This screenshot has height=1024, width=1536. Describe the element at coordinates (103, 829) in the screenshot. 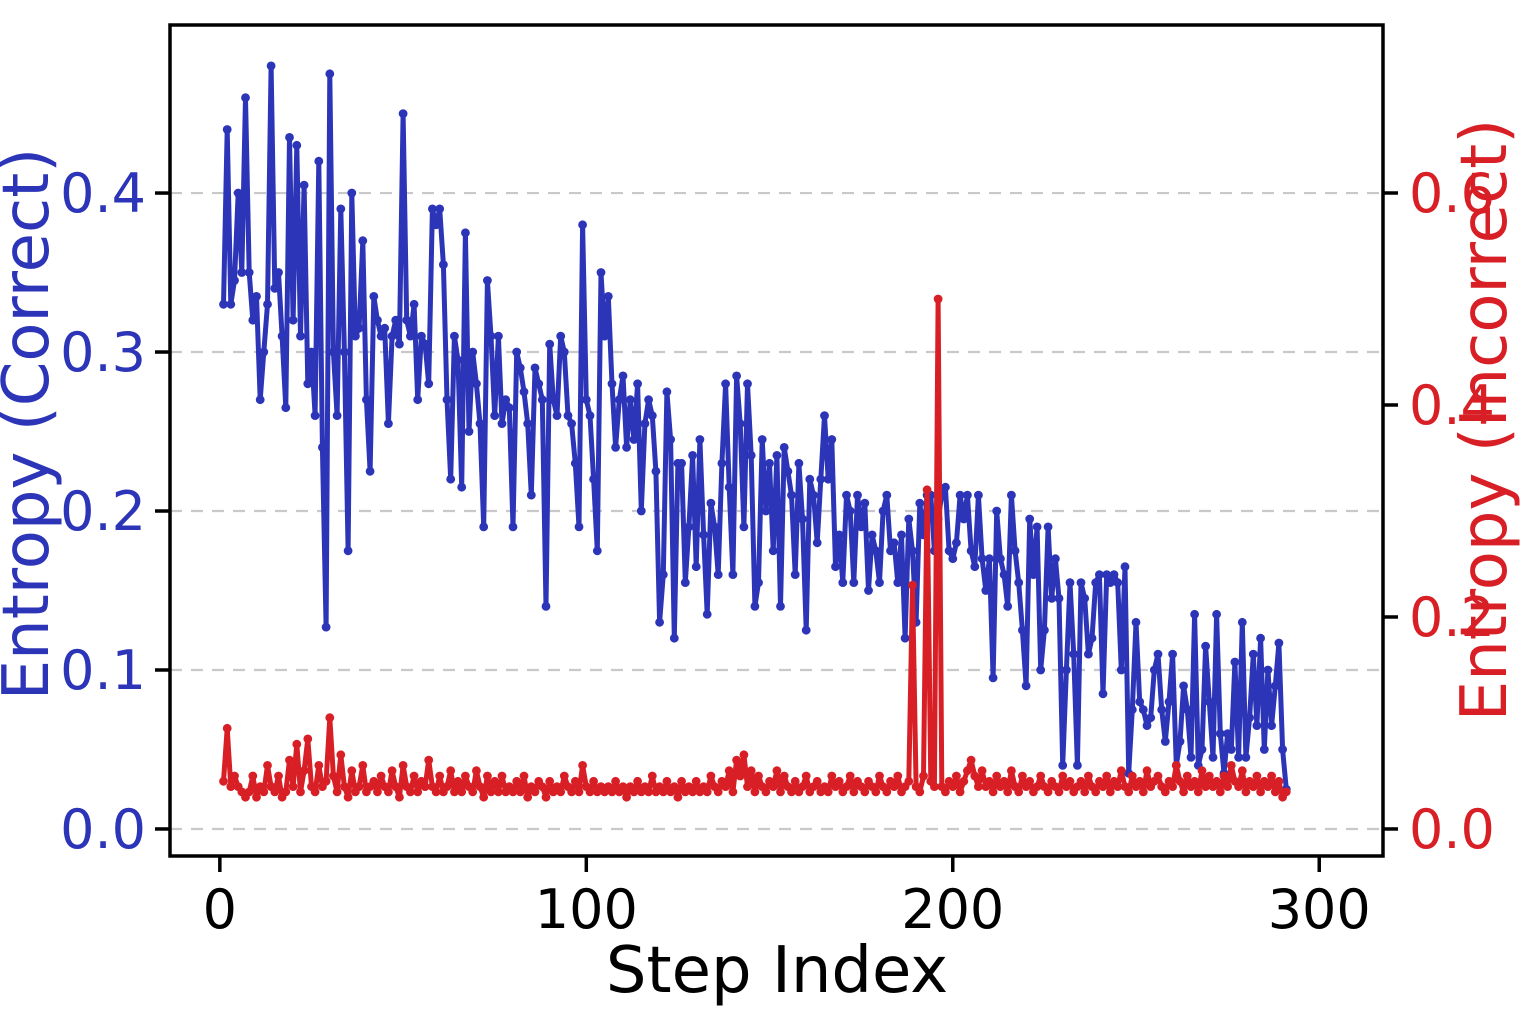

I see `left-tick-label: 0.0` at that location.